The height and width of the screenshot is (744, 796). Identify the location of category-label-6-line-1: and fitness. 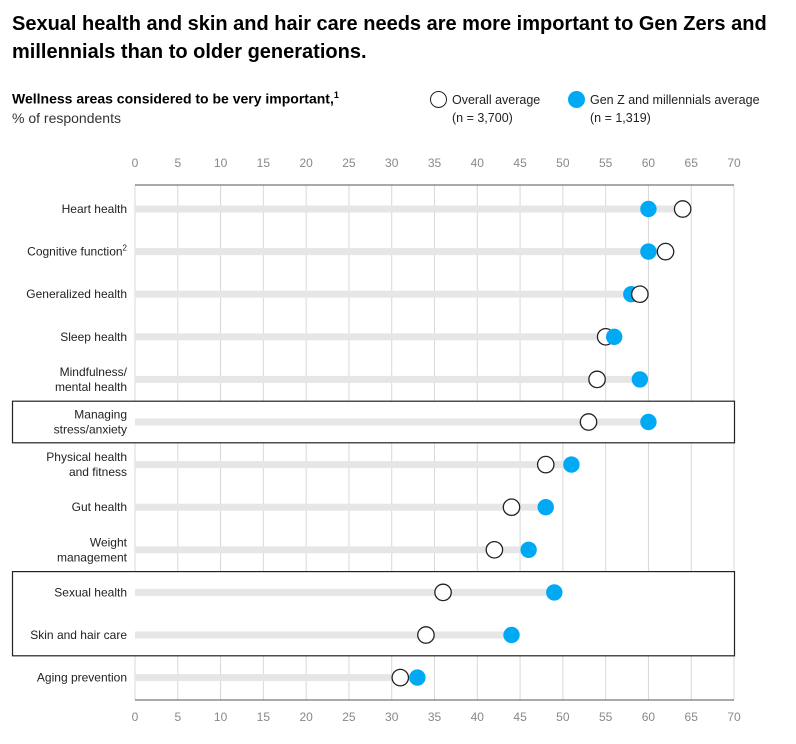
(98, 472).